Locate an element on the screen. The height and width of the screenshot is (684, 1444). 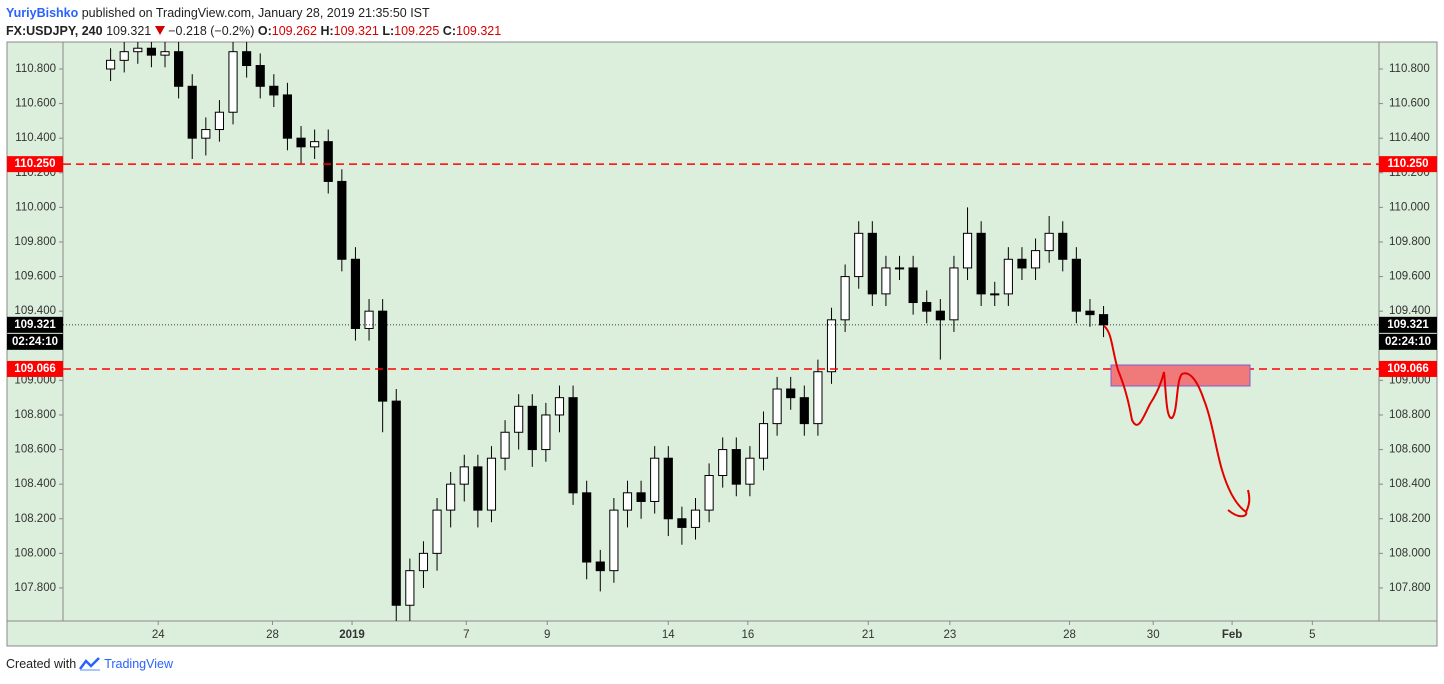
y-tick-label: 109.800 is located at coordinates (35, 242).